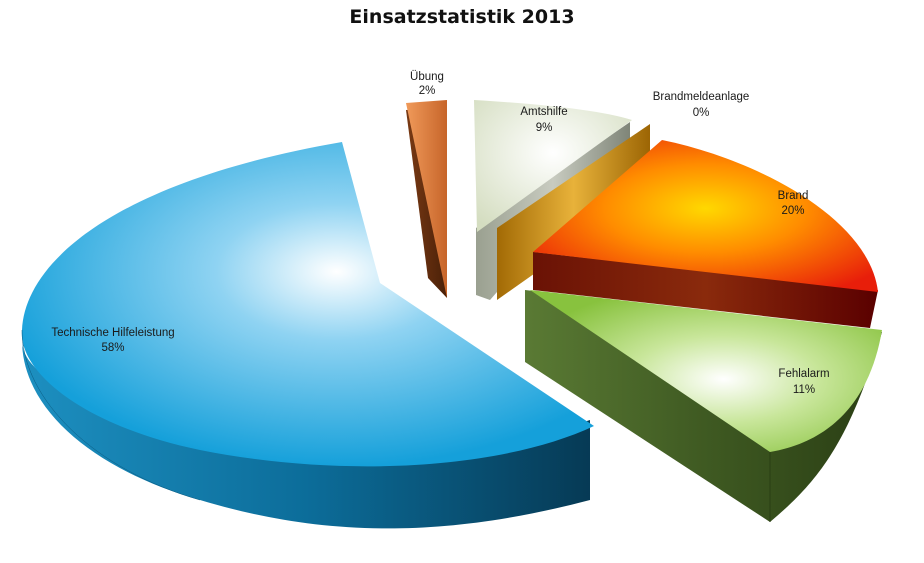  What do you see at coordinates (112, 348) in the screenshot?
I see `label-technische-hilfeleistung-value: 58%` at bounding box center [112, 348].